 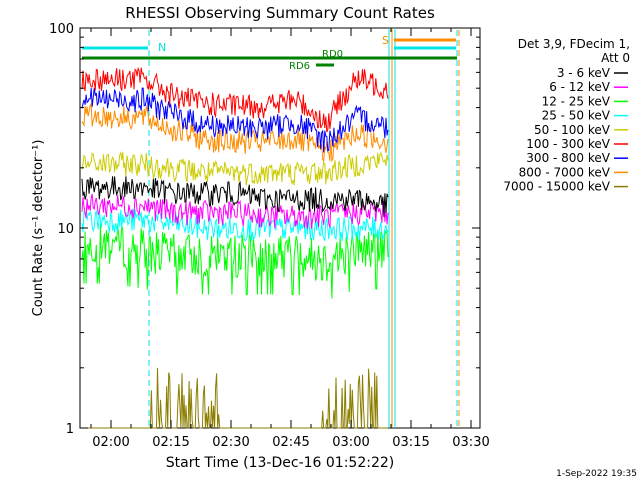 What do you see at coordinates (170, 442) in the screenshot?
I see `x-tick-label: 02:15` at bounding box center [170, 442].